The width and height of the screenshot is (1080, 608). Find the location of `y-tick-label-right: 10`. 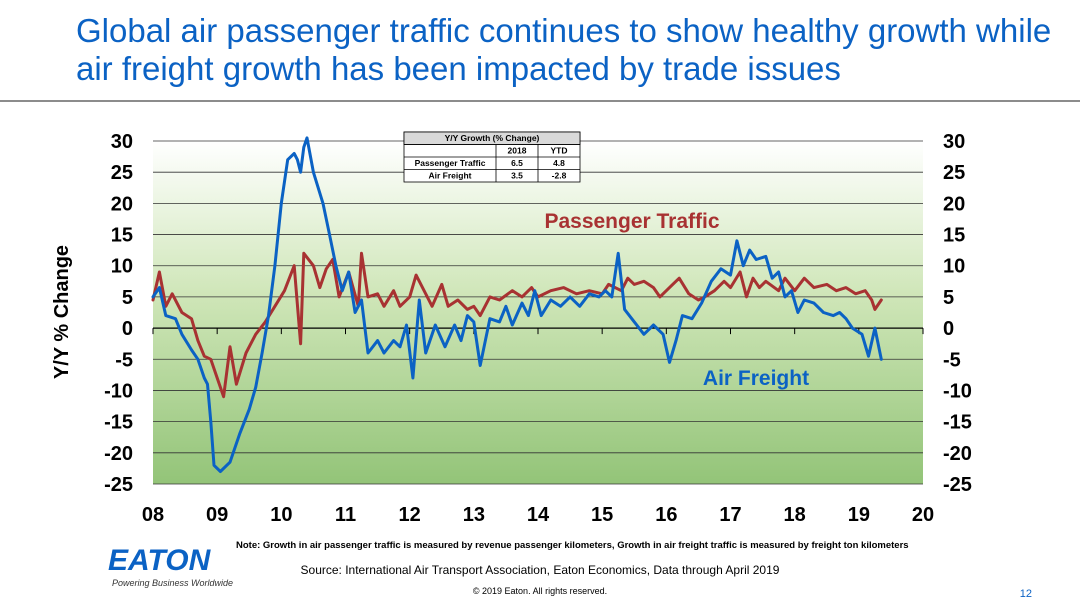

y-tick-label-right: 10 is located at coordinates (954, 267).